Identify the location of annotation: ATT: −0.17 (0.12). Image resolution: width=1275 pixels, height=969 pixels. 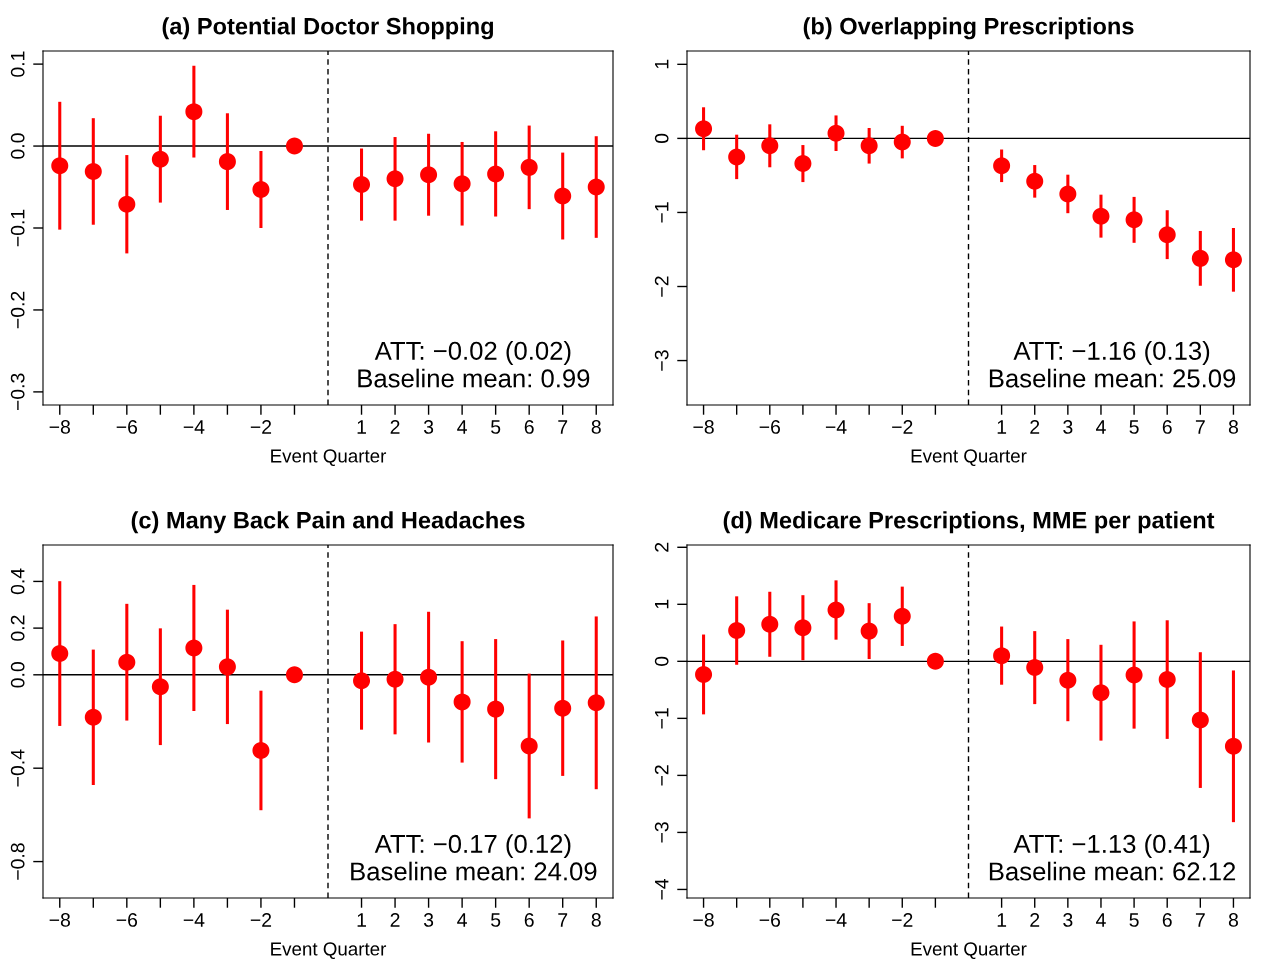
(472, 846).